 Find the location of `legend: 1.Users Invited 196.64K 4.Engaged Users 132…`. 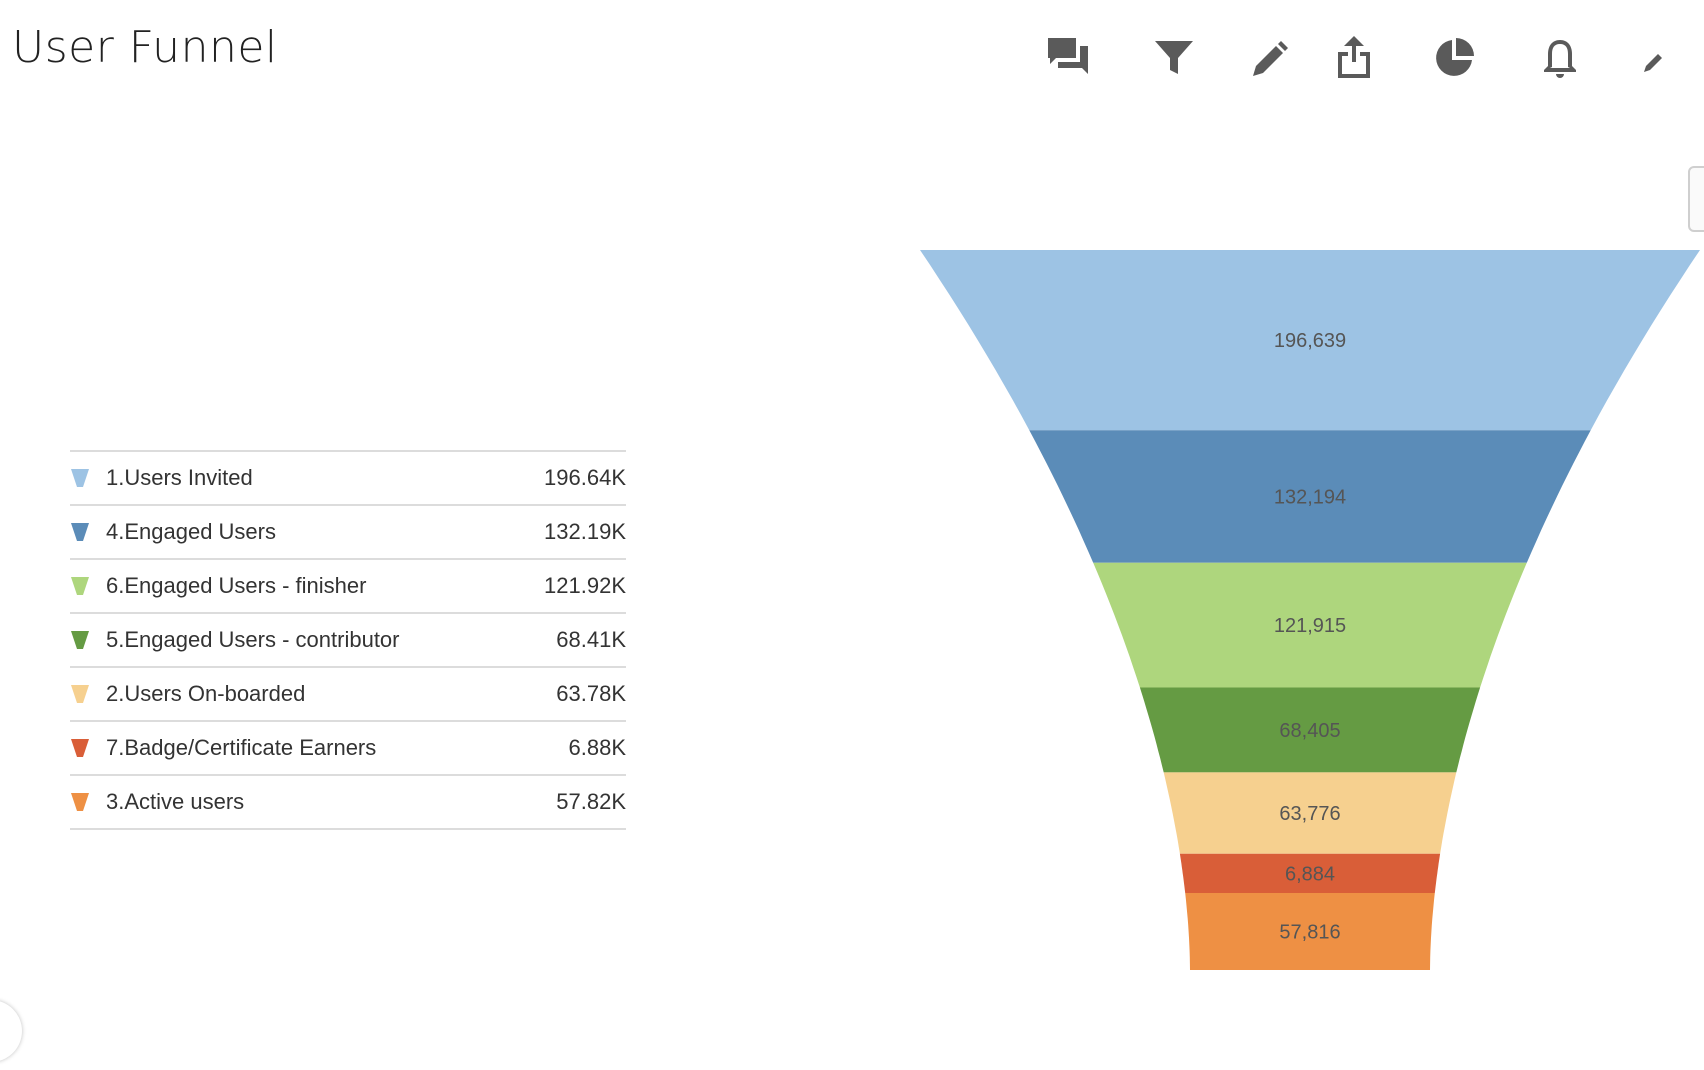

legend: 1.Users Invited 196.64K 4.Engaged Users 132… is located at coordinates (348, 640).